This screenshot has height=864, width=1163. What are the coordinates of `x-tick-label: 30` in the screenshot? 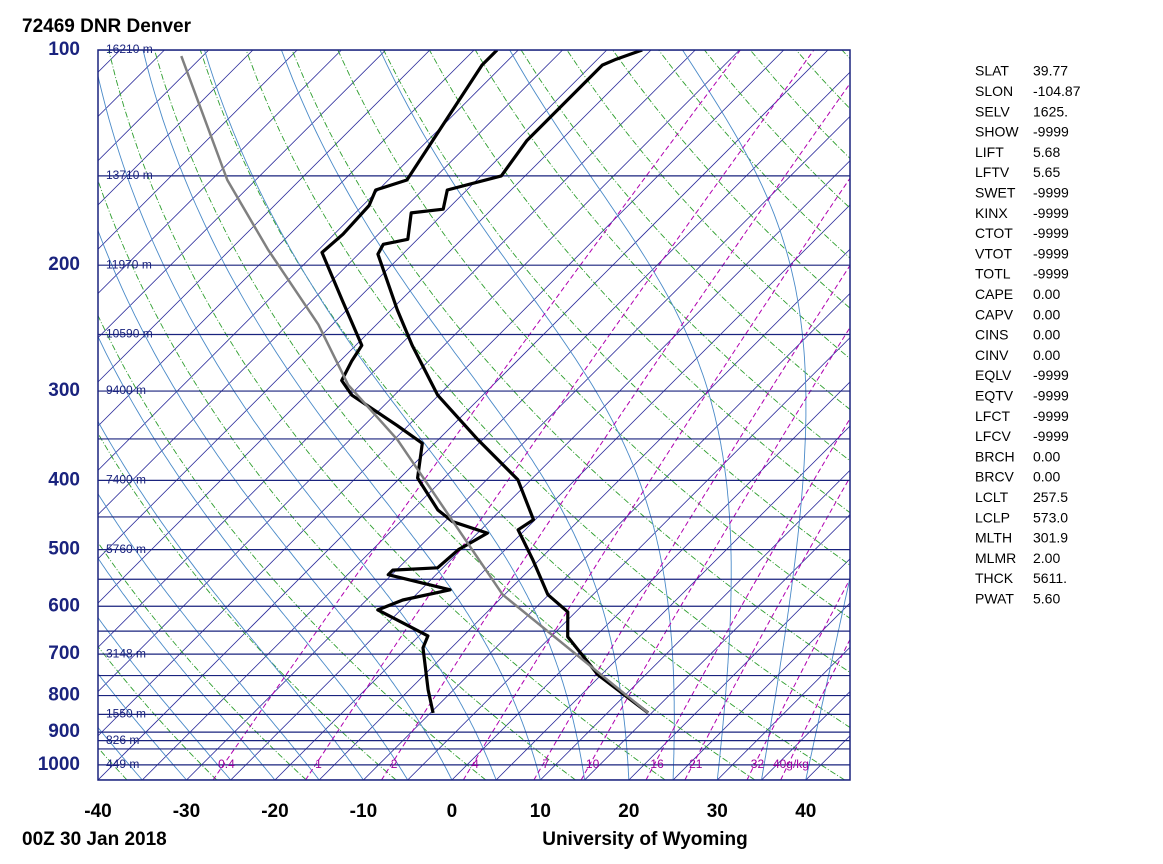 It's located at (717, 811).